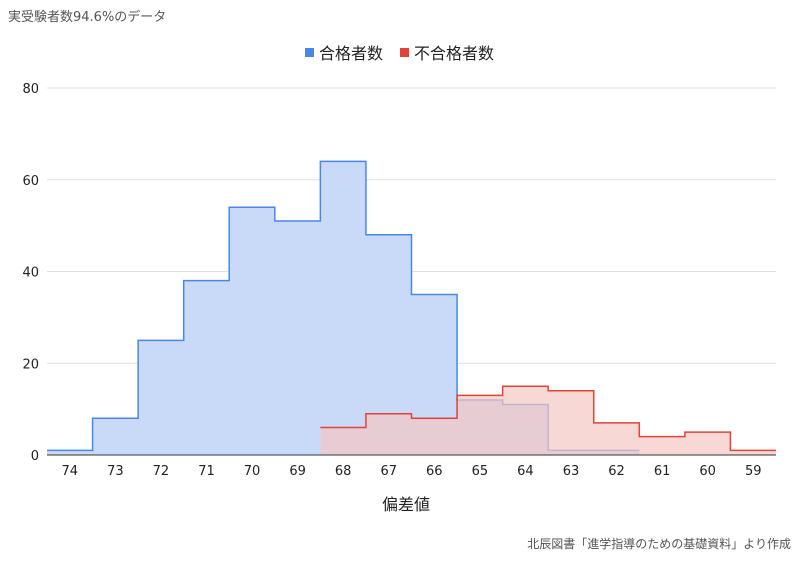  I want to click on y-tick-label-60: 60, so click(30, 181).